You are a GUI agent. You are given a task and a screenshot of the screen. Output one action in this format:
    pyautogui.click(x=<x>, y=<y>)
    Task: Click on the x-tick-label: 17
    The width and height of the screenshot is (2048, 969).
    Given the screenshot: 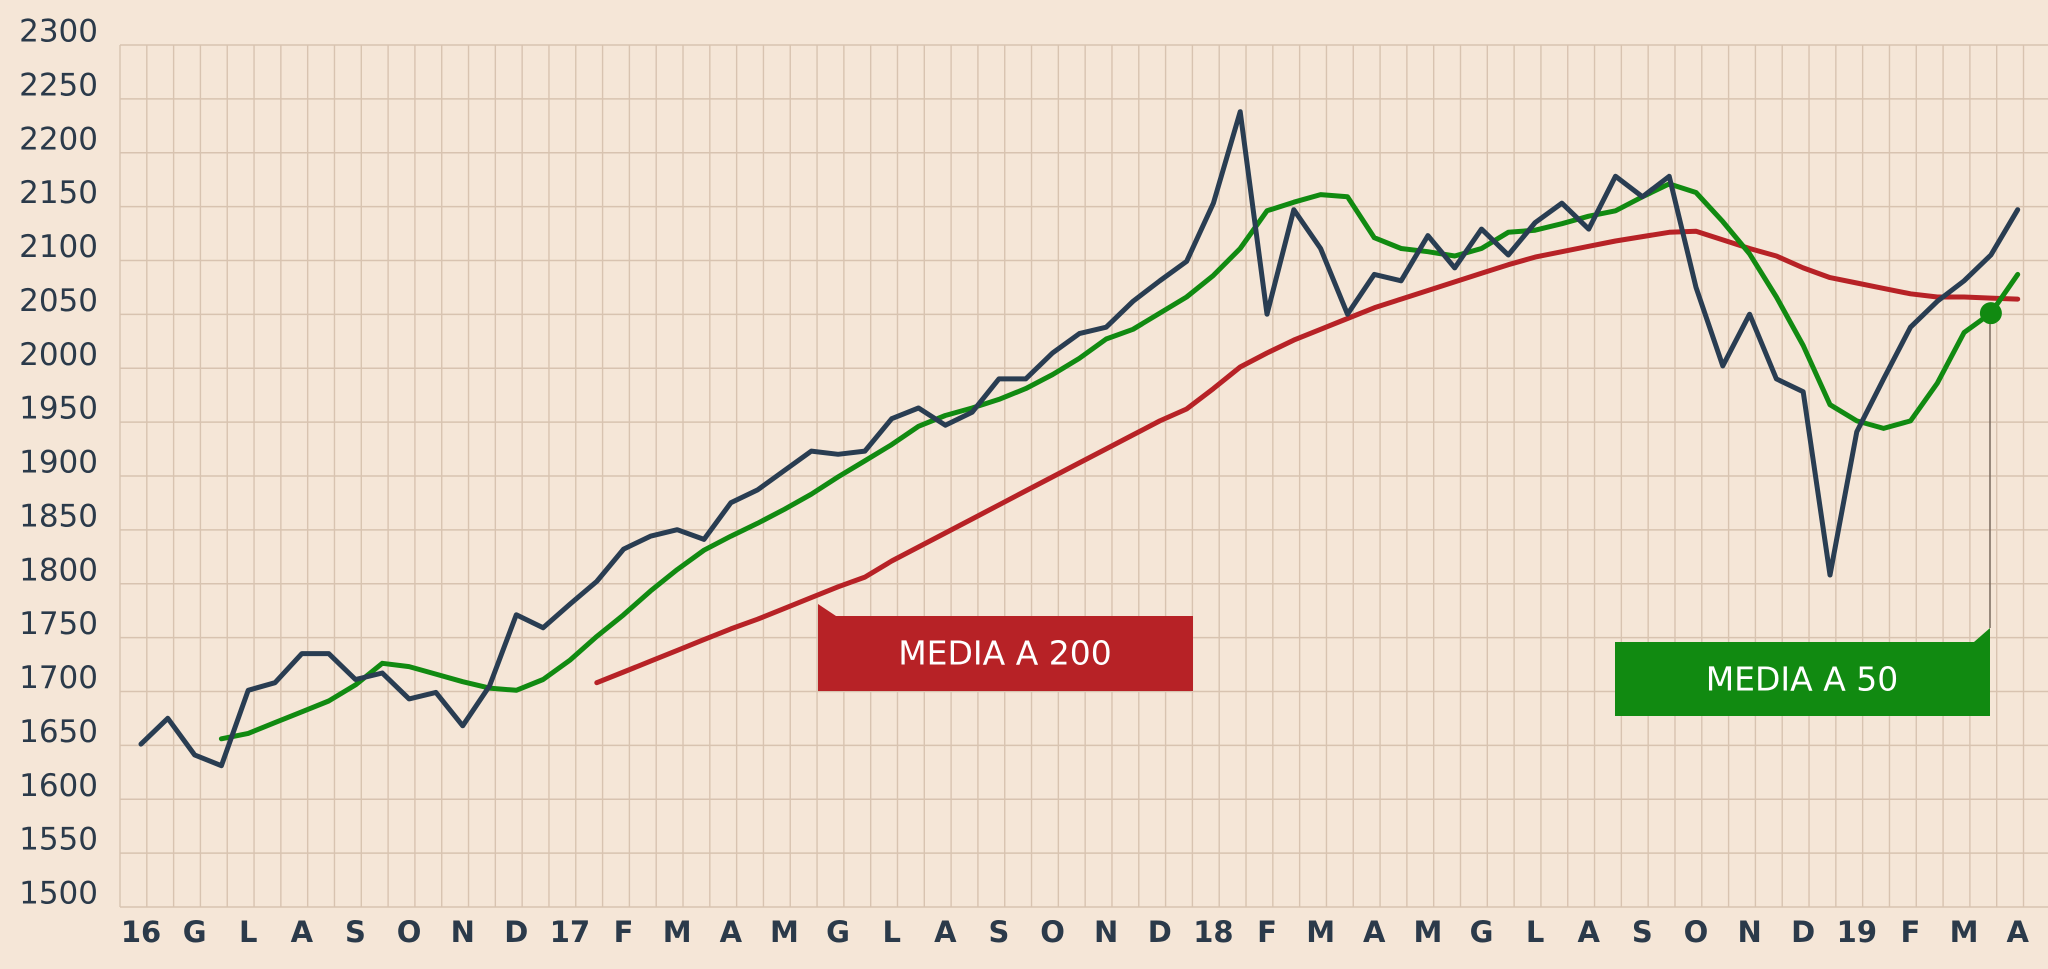 What is the action you would take?
    pyautogui.click(x=570, y=932)
    